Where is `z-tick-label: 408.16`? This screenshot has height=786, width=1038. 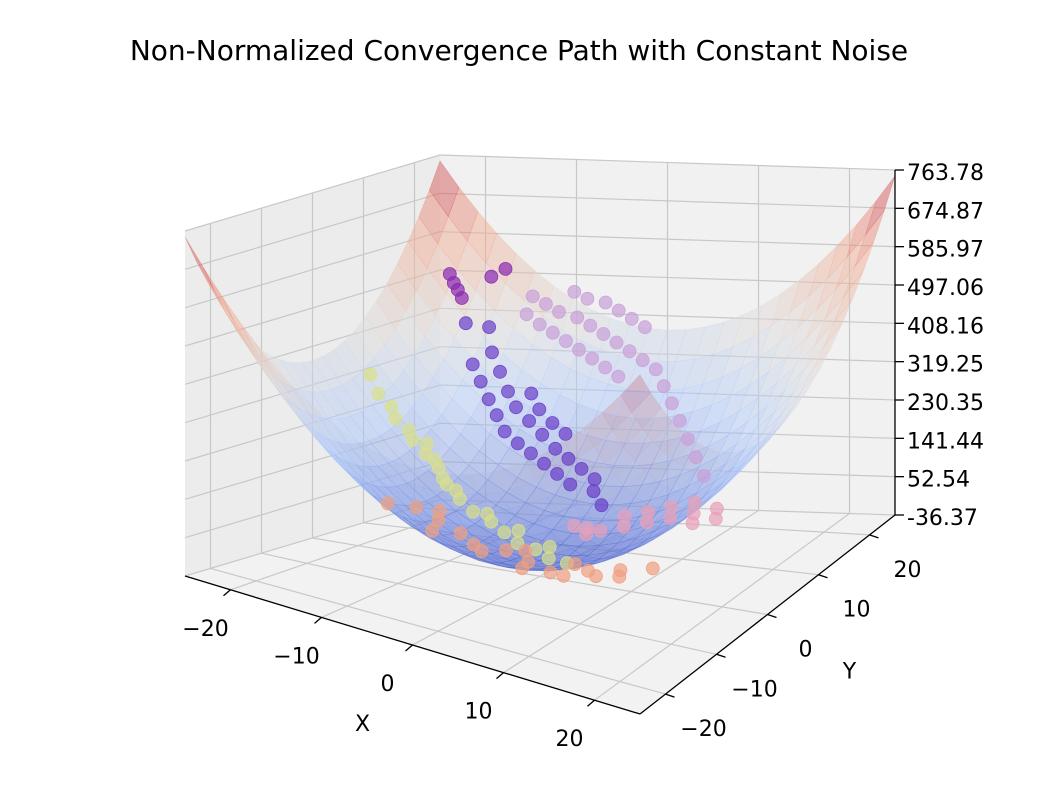 z-tick-label: 408.16 is located at coordinates (945, 326).